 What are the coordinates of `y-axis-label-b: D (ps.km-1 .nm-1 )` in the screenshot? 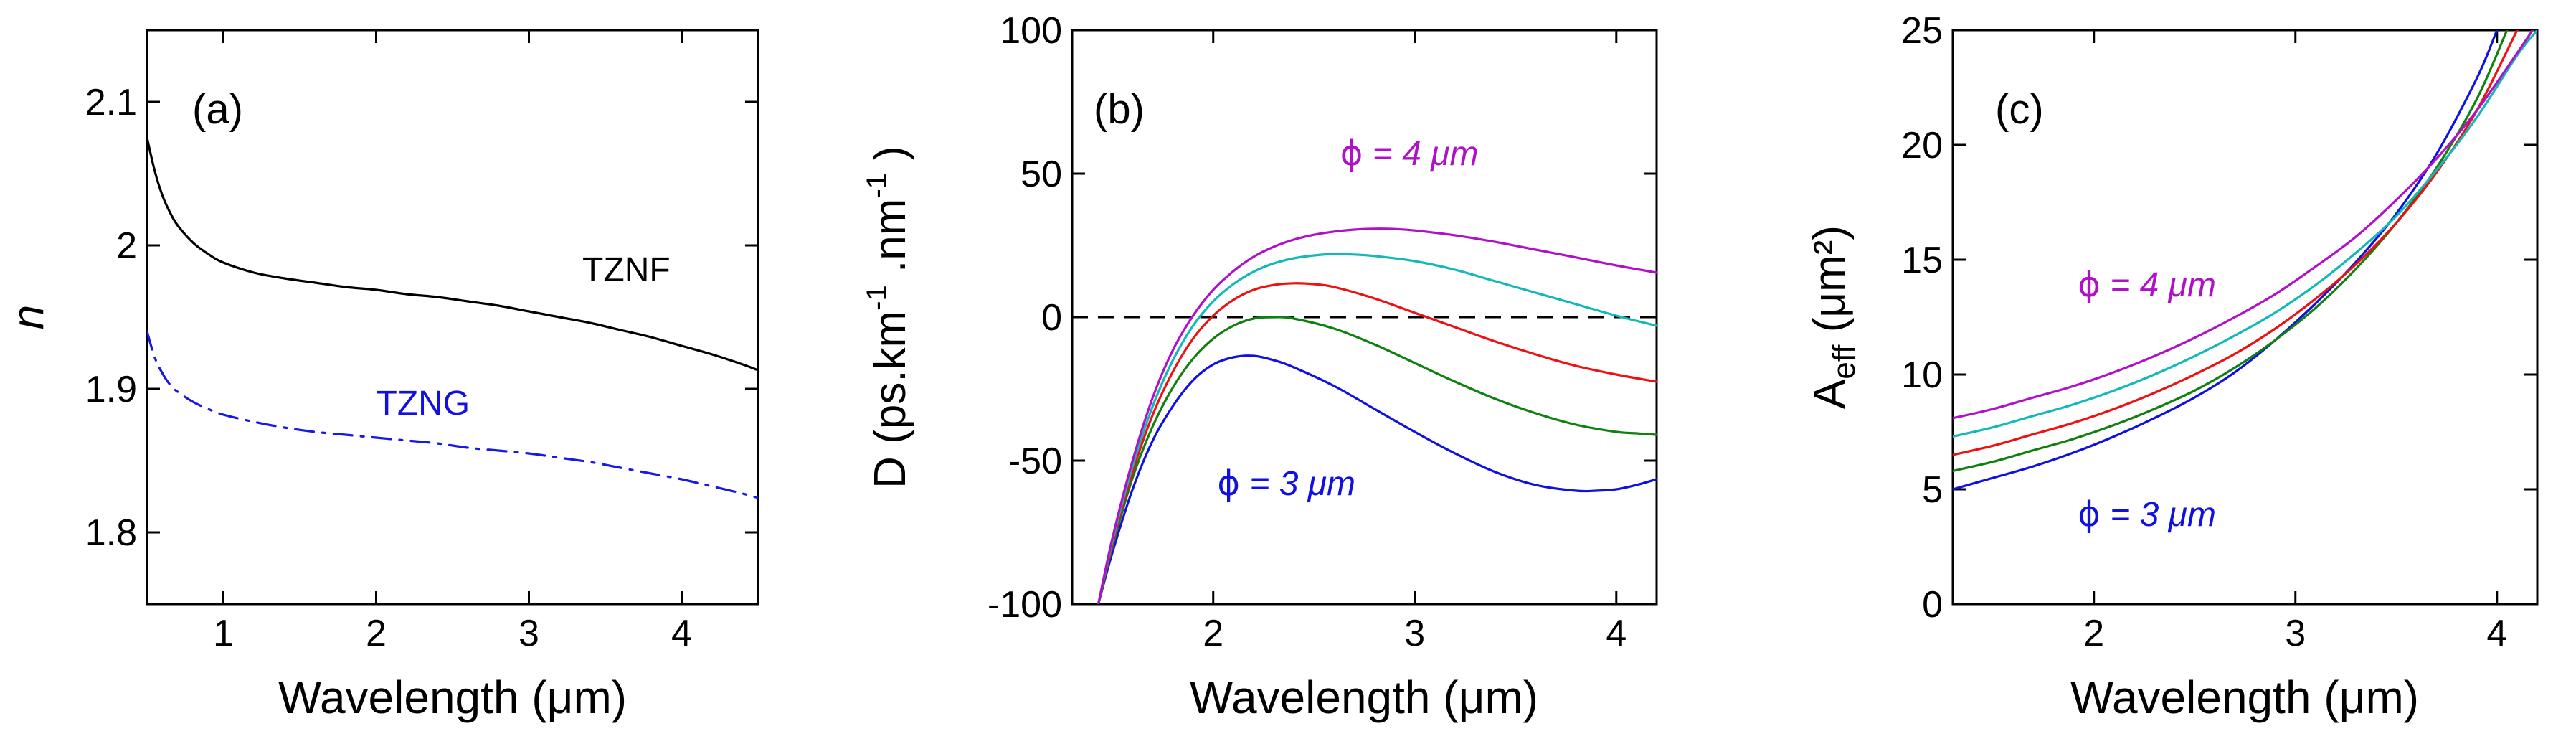 It's located at (888, 317).